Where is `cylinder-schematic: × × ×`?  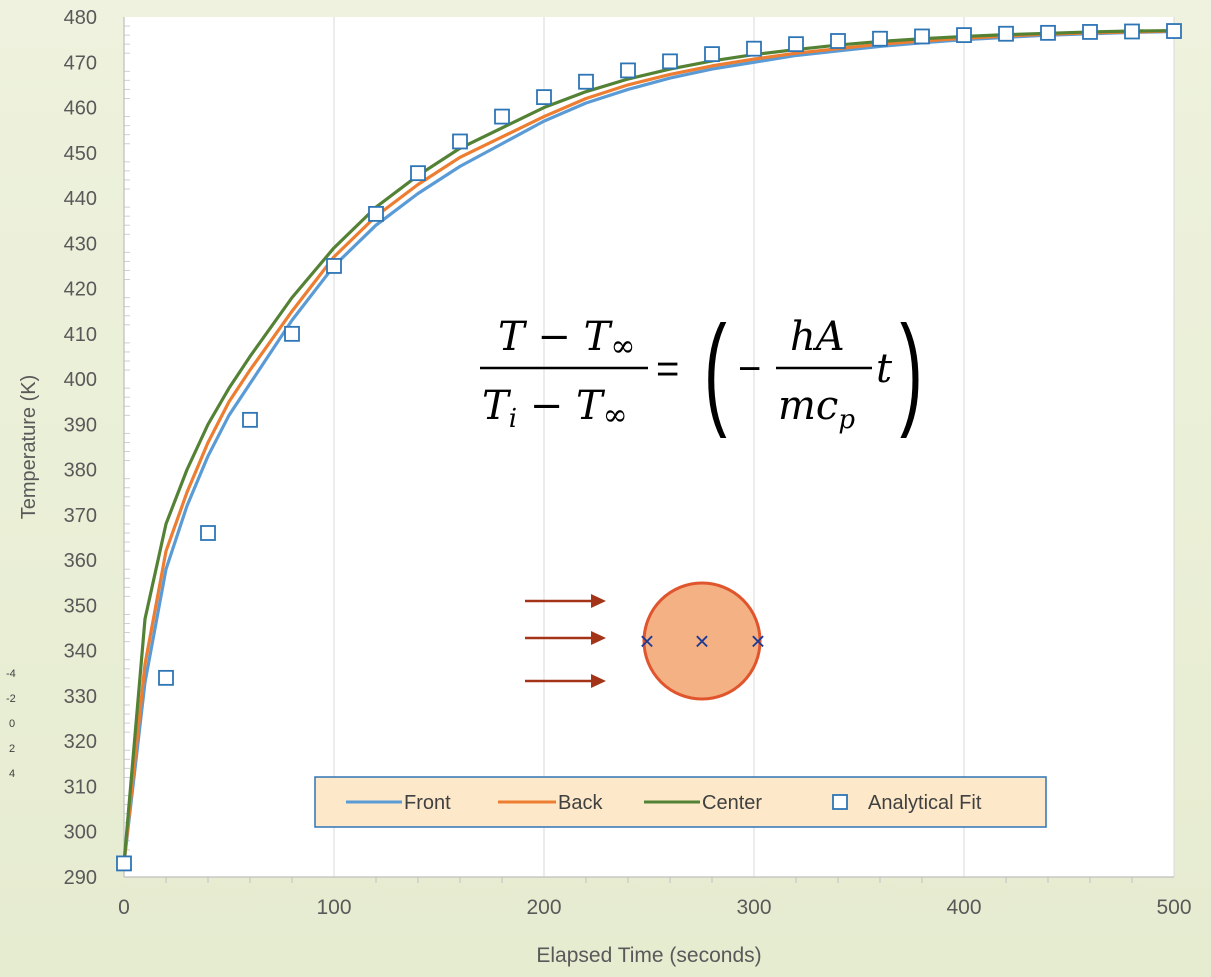
cylinder-schematic: × × × is located at coordinates (645, 641).